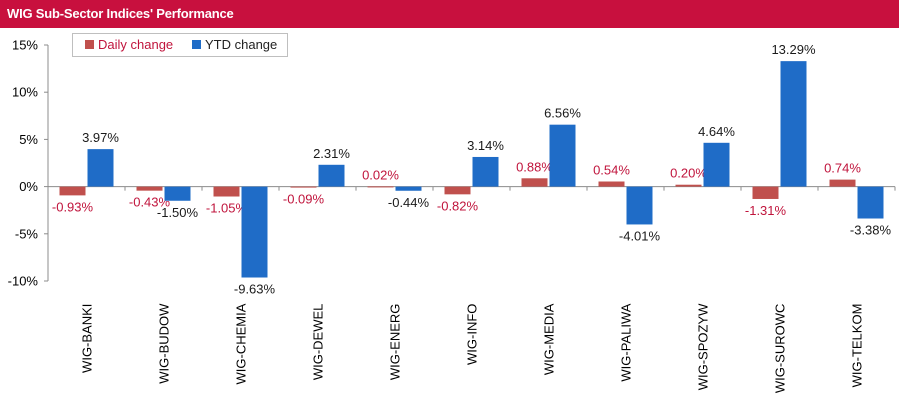 The image size is (899, 408). Describe the element at coordinates (28, 139) in the screenshot. I see `y-tick-label: 5%` at that location.